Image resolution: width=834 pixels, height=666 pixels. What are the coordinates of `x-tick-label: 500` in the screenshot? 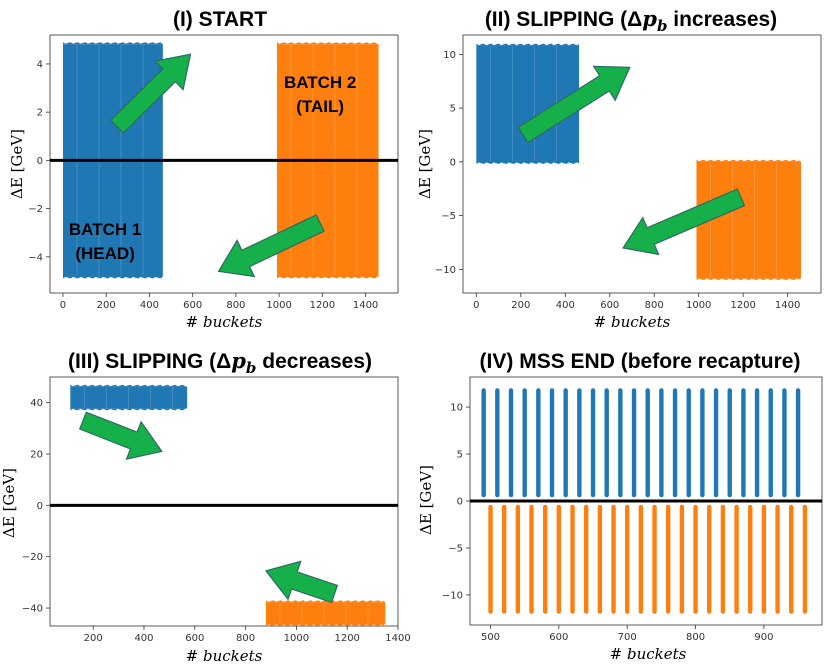 It's located at (490, 637).